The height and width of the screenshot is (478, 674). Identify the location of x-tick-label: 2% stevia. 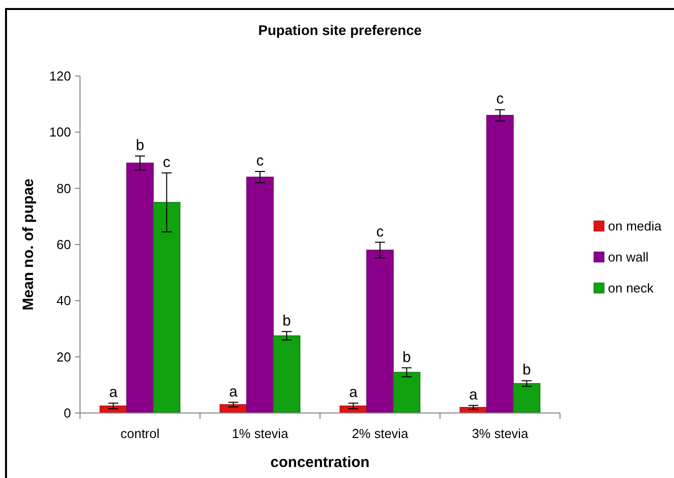
(380, 433).